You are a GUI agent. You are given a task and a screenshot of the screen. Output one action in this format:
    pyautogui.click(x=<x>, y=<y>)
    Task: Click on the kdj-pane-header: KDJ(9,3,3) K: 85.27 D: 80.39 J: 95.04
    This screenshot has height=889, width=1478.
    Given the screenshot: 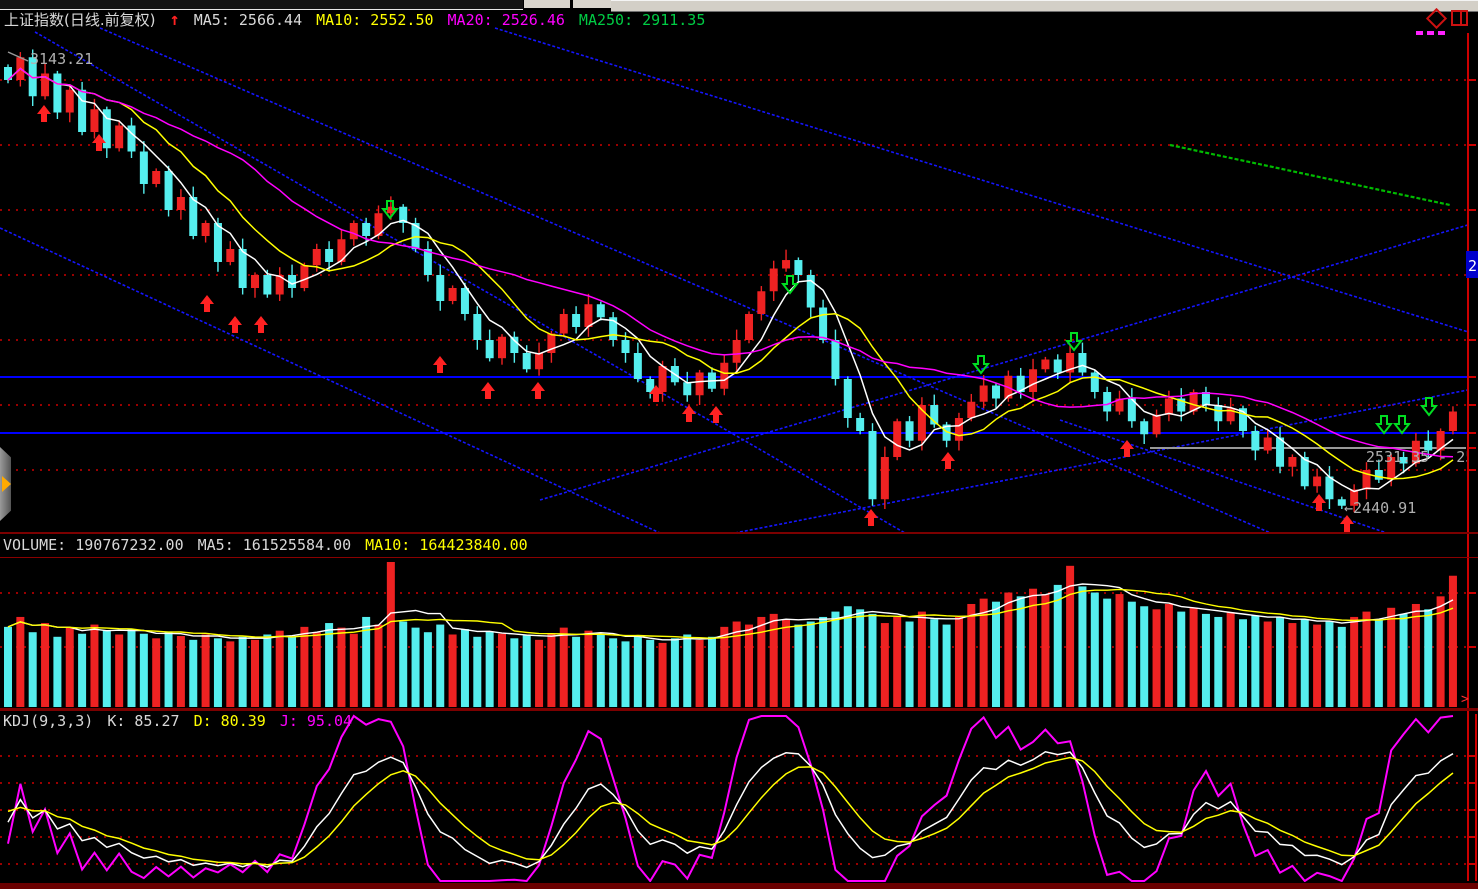 What is the action you would take?
    pyautogui.click(x=177, y=721)
    